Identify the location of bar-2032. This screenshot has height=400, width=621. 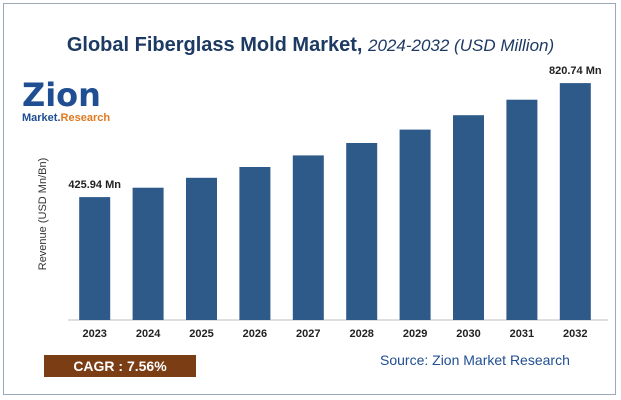
(575, 201).